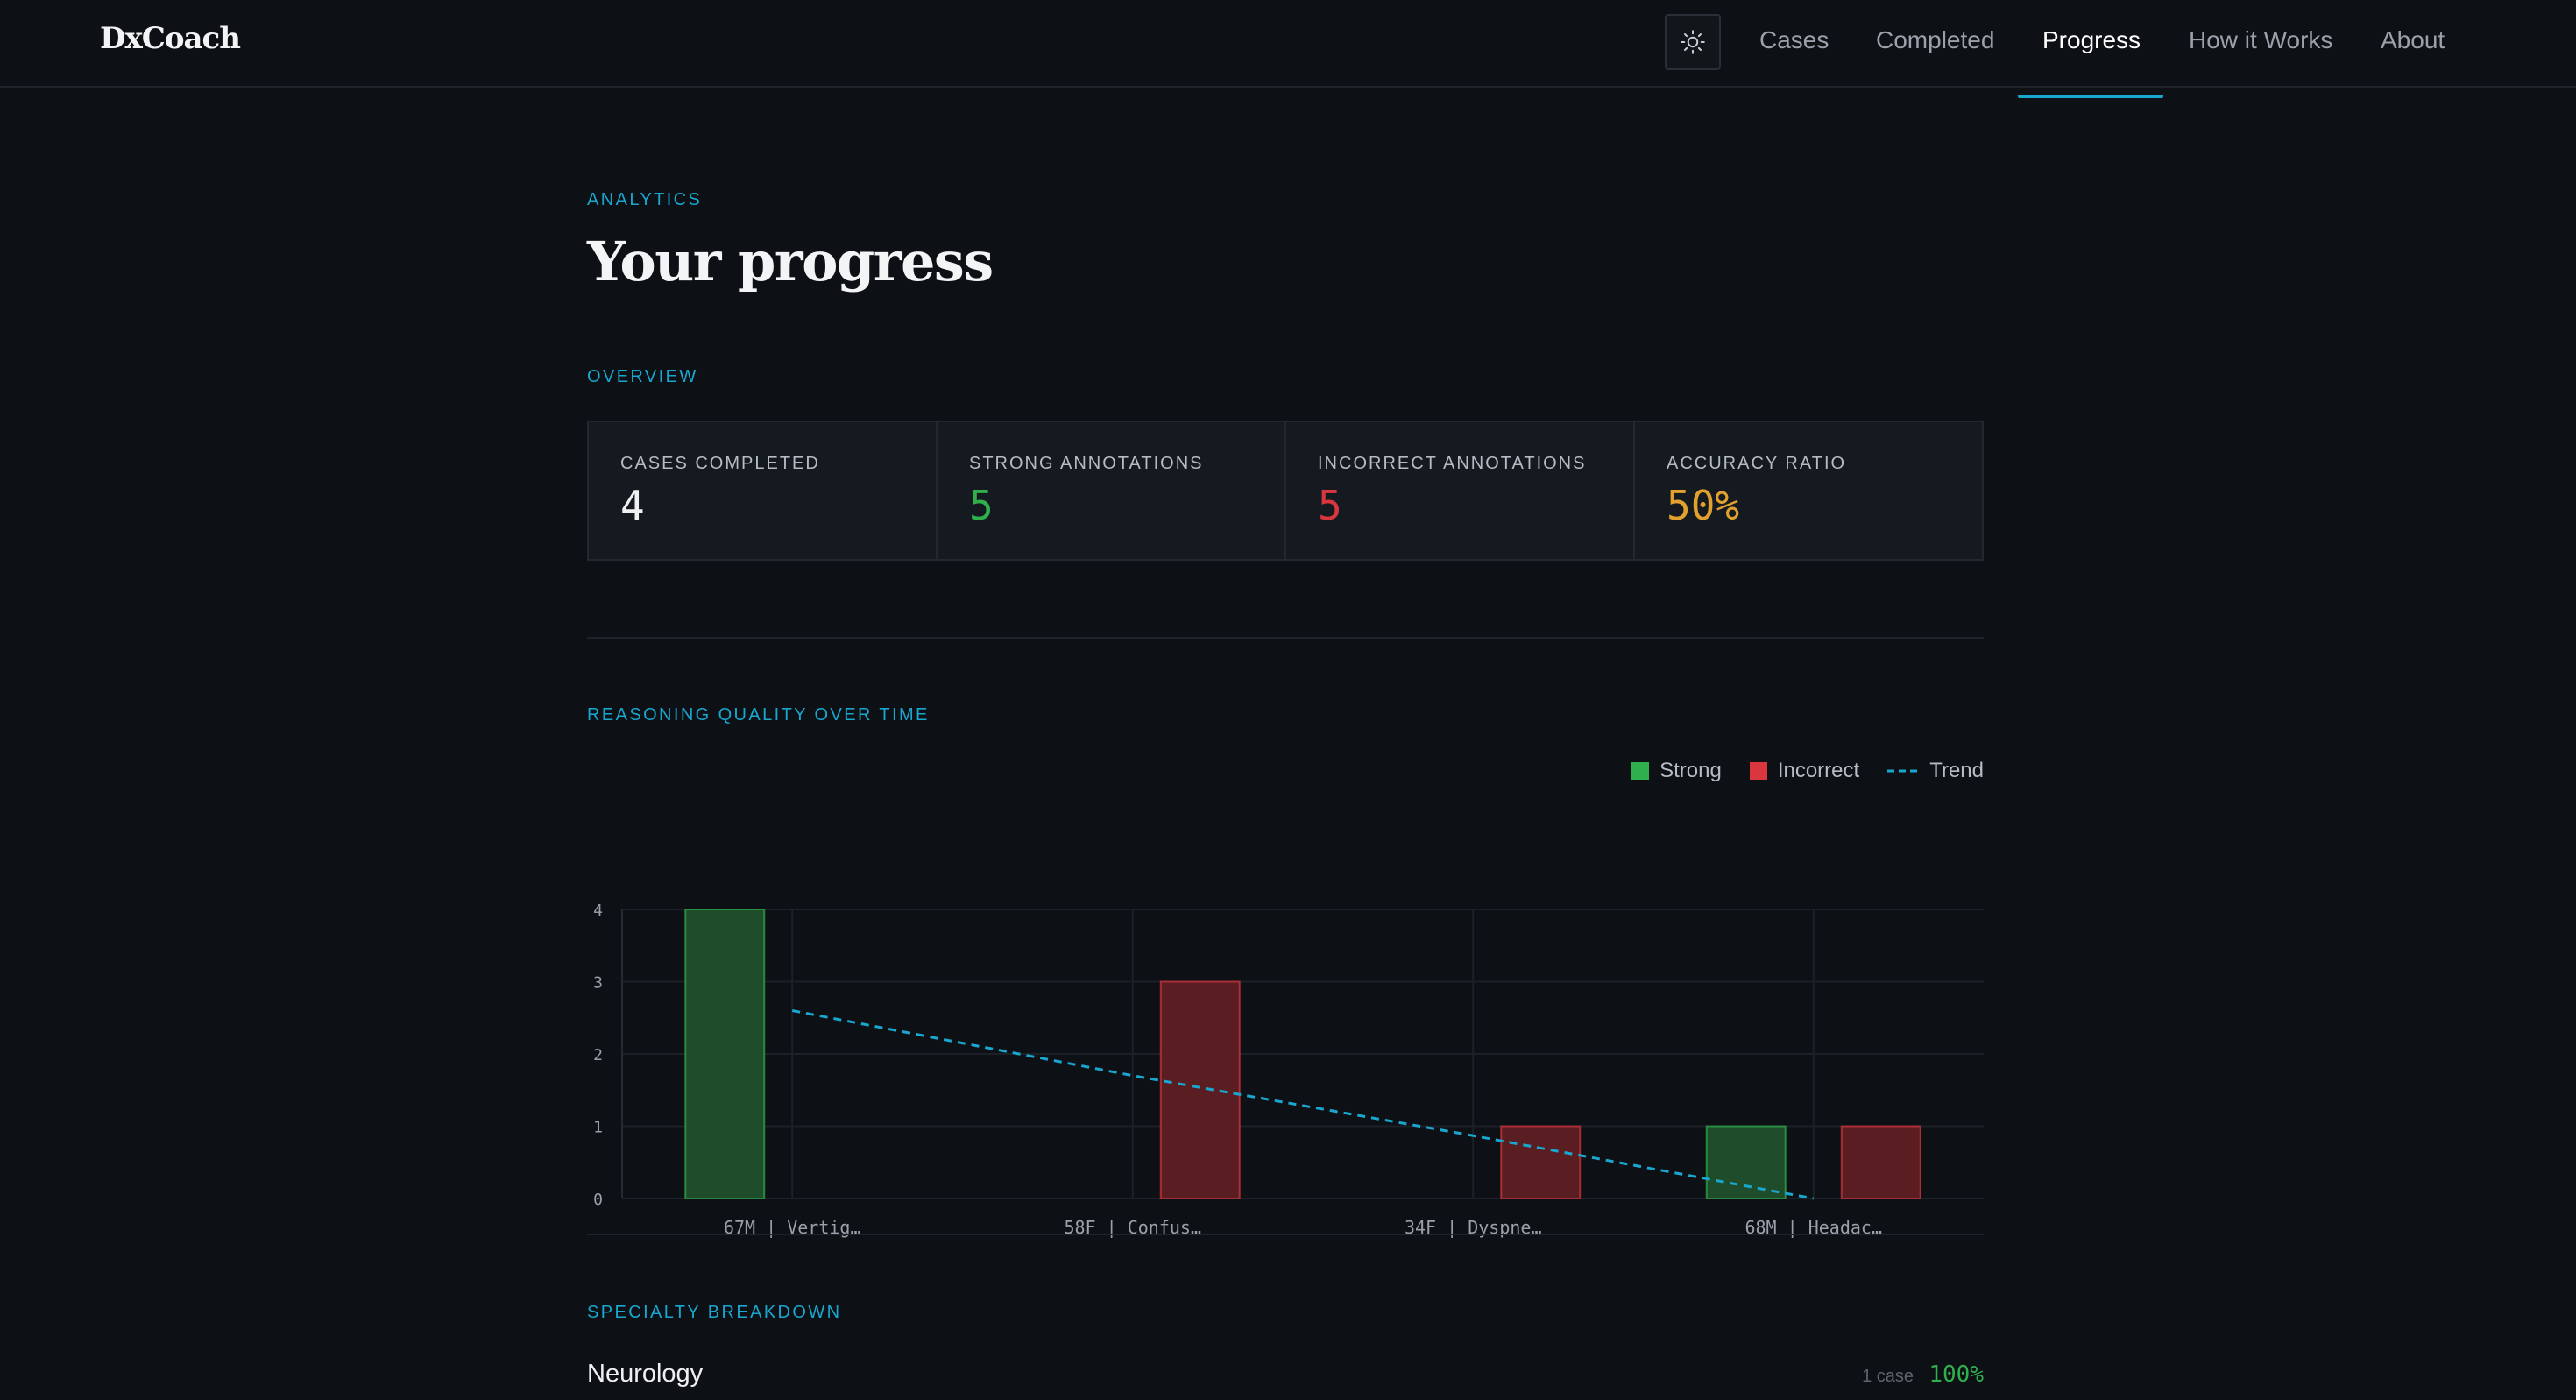 This screenshot has height=1400, width=2576. What do you see at coordinates (1640, 771) in the screenshot?
I see `legend-strong-swatch` at bounding box center [1640, 771].